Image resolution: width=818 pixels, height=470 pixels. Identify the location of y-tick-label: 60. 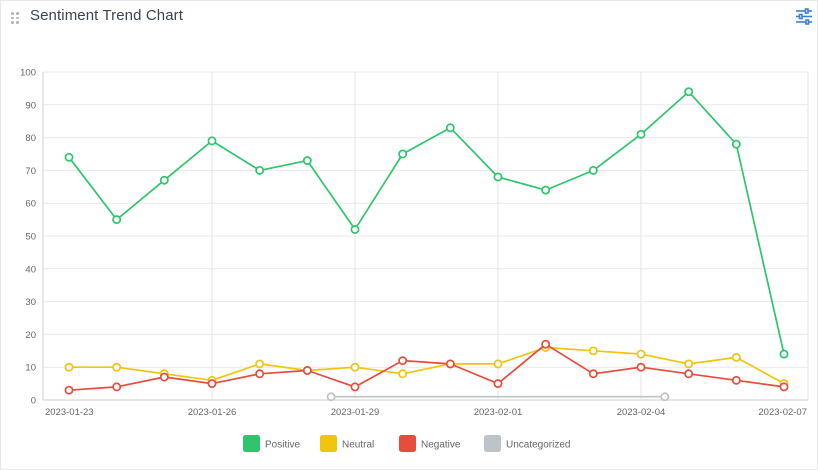
(30, 204).